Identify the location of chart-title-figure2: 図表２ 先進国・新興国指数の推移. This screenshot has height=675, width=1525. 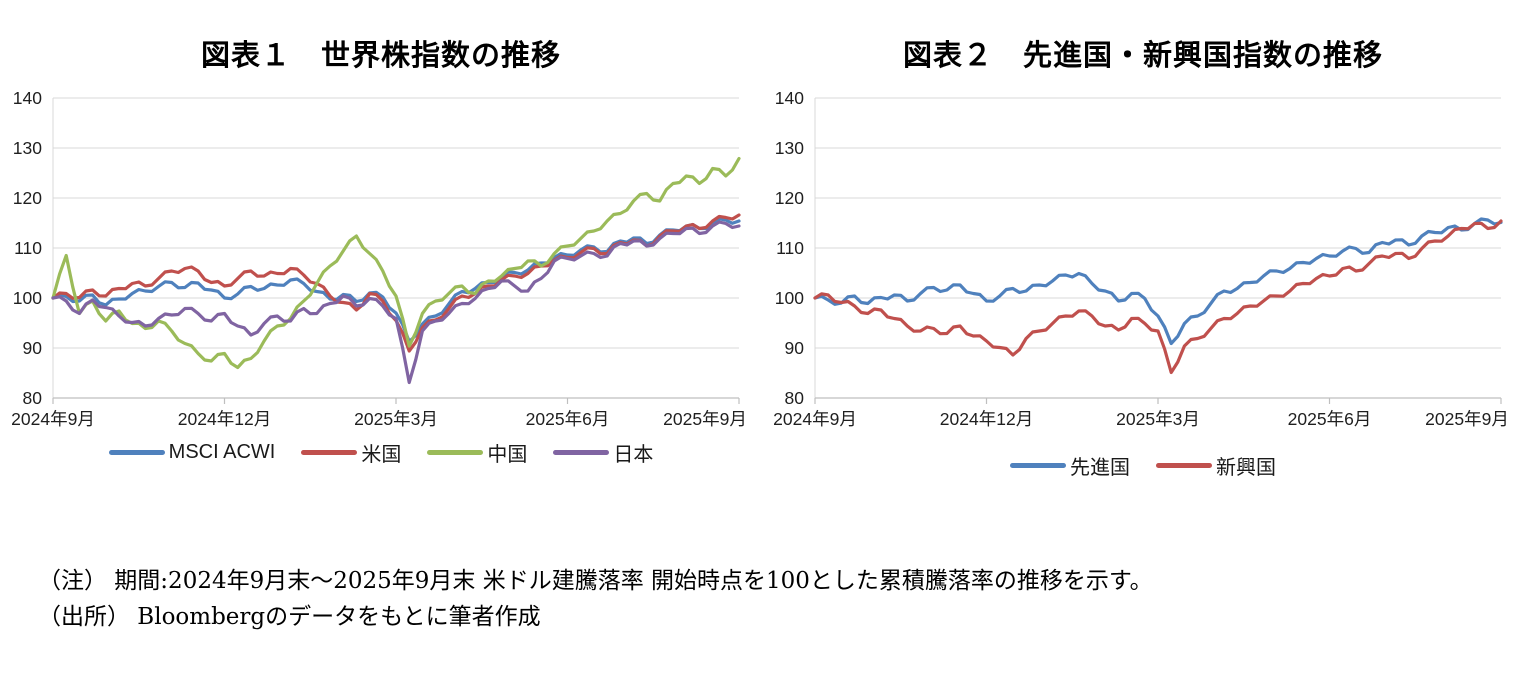
(1142, 55).